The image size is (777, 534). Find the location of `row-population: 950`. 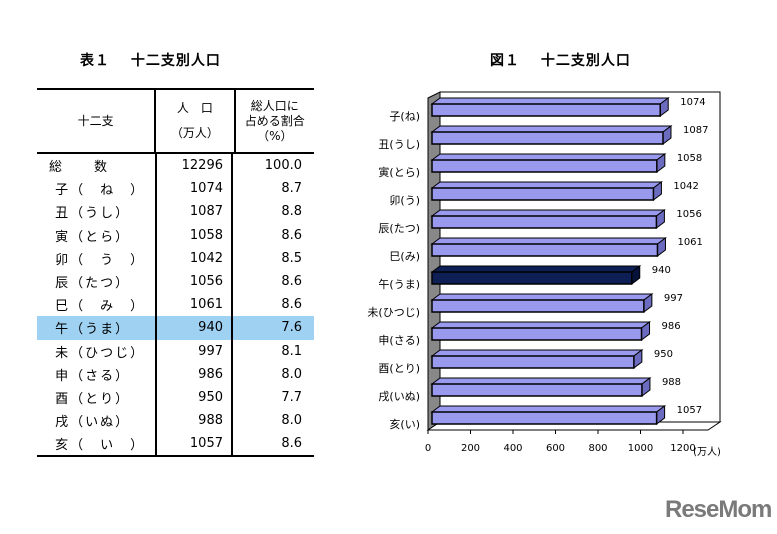

row-population: 950 is located at coordinates (194, 397).